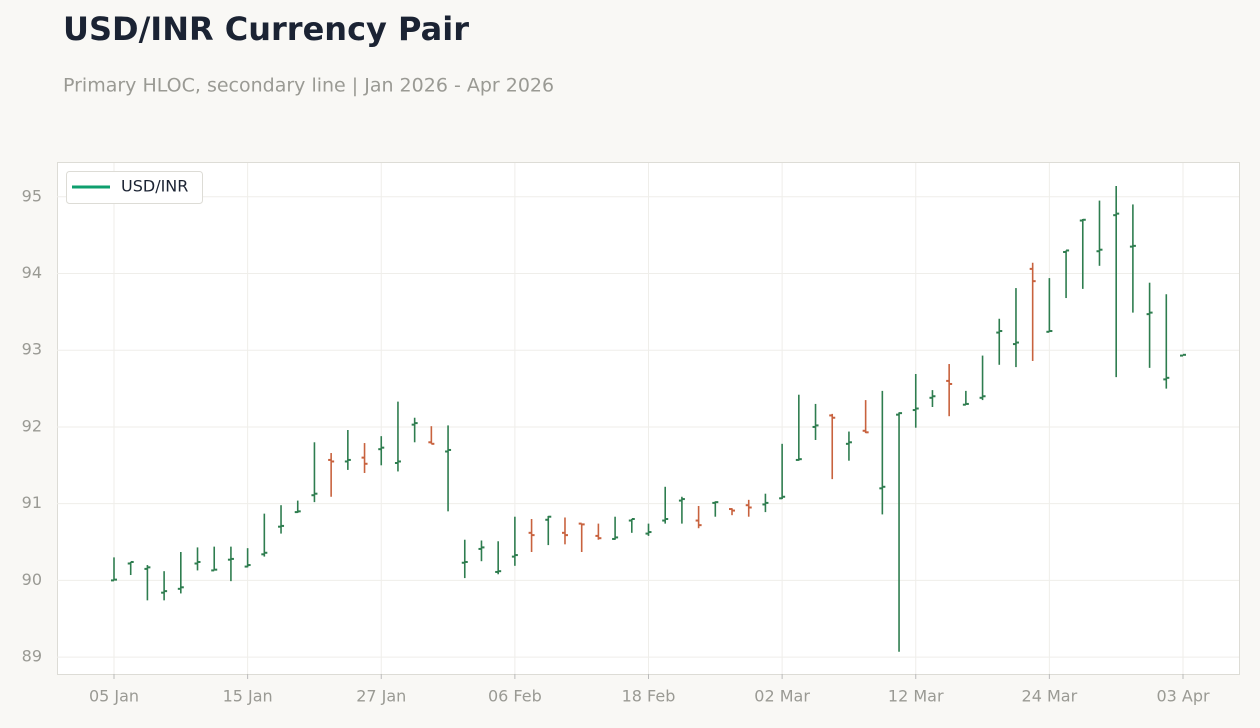  I want to click on x-tick-label: 24 Mar, so click(1050, 696).